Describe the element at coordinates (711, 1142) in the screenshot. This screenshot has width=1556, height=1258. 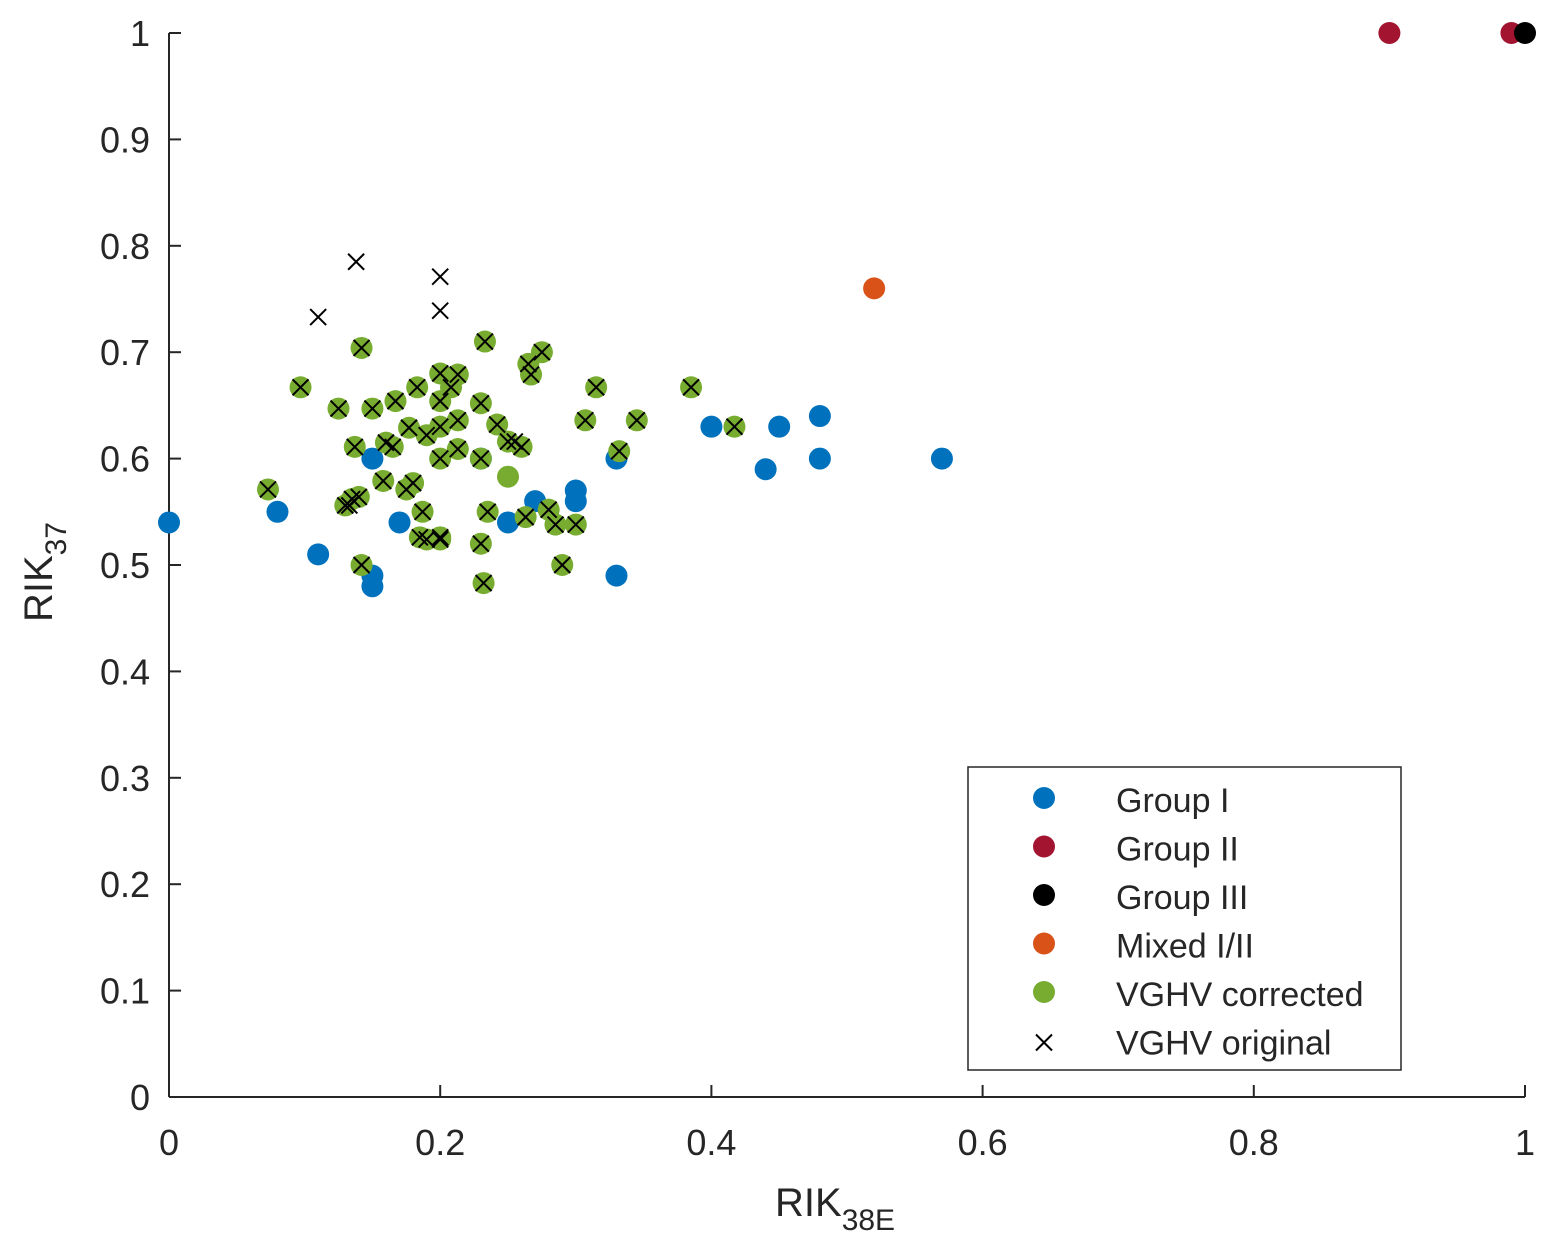
I see `x-tick-label: 0.4` at that location.